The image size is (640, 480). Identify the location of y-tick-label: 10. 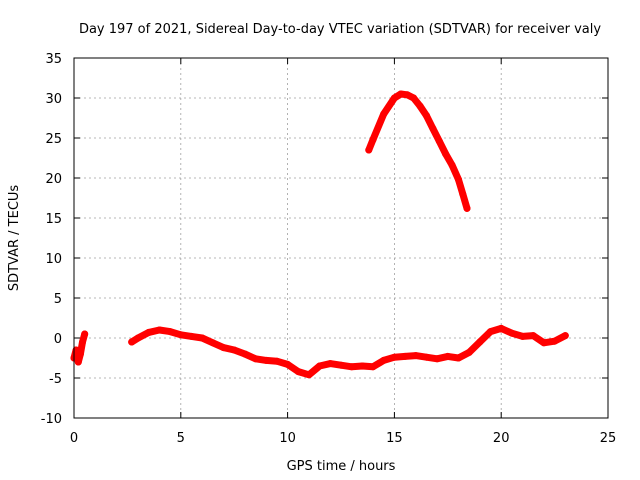
(53, 259).